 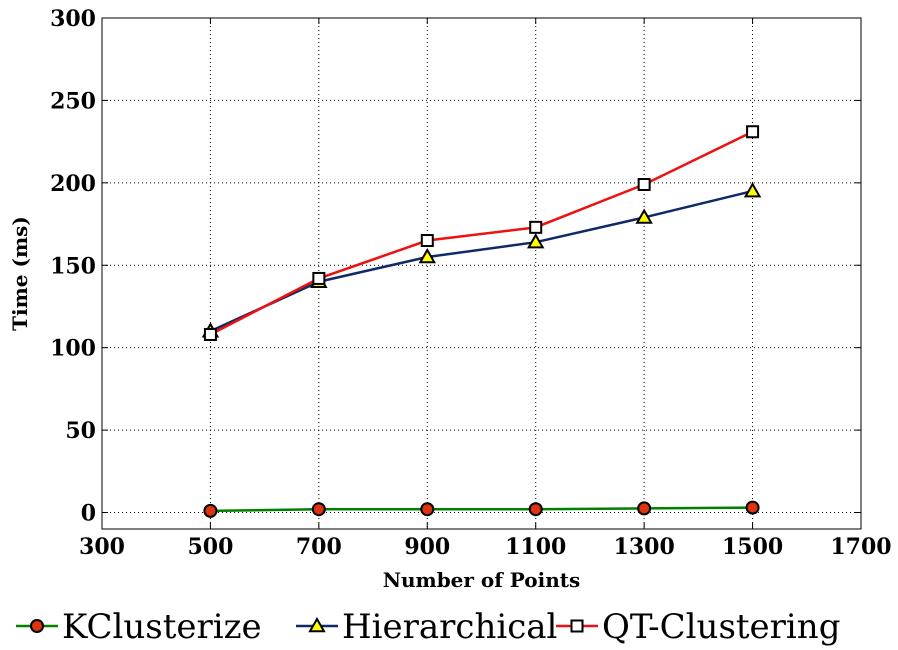 What do you see at coordinates (80, 431) in the screenshot?
I see `y-tick-label: 50` at bounding box center [80, 431].